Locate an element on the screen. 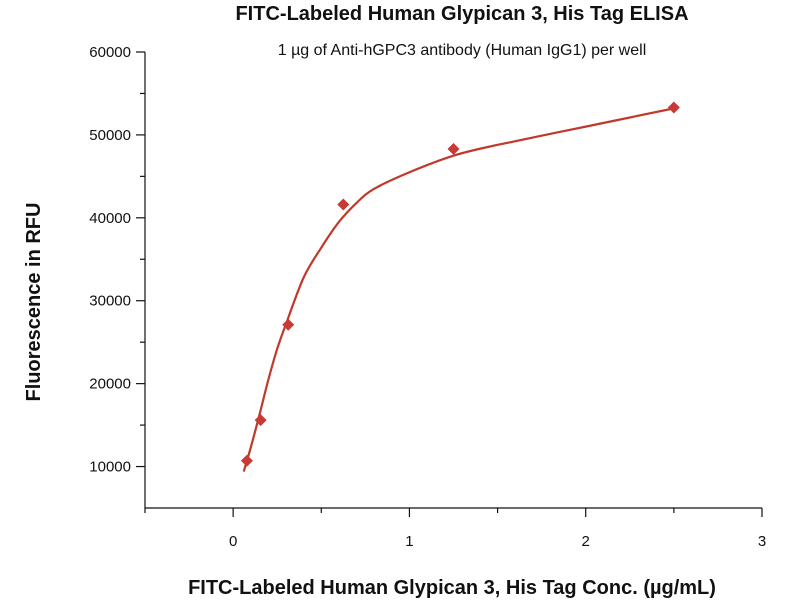 The height and width of the screenshot is (600, 800). y-tick-label: 10000 is located at coordinates (110, 467).